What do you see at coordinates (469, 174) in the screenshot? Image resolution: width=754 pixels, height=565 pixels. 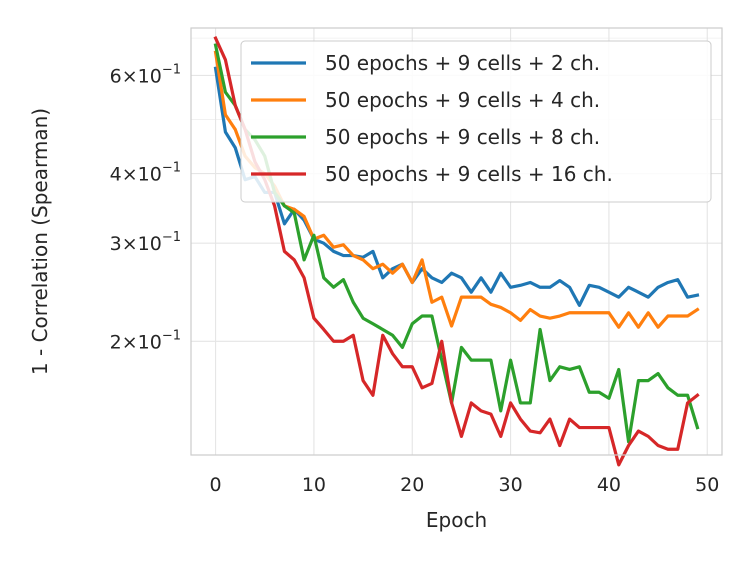 I see `legend-label-4: 50 epochs + 9 cells + 16 ch.` at bounding box center [469, 174].